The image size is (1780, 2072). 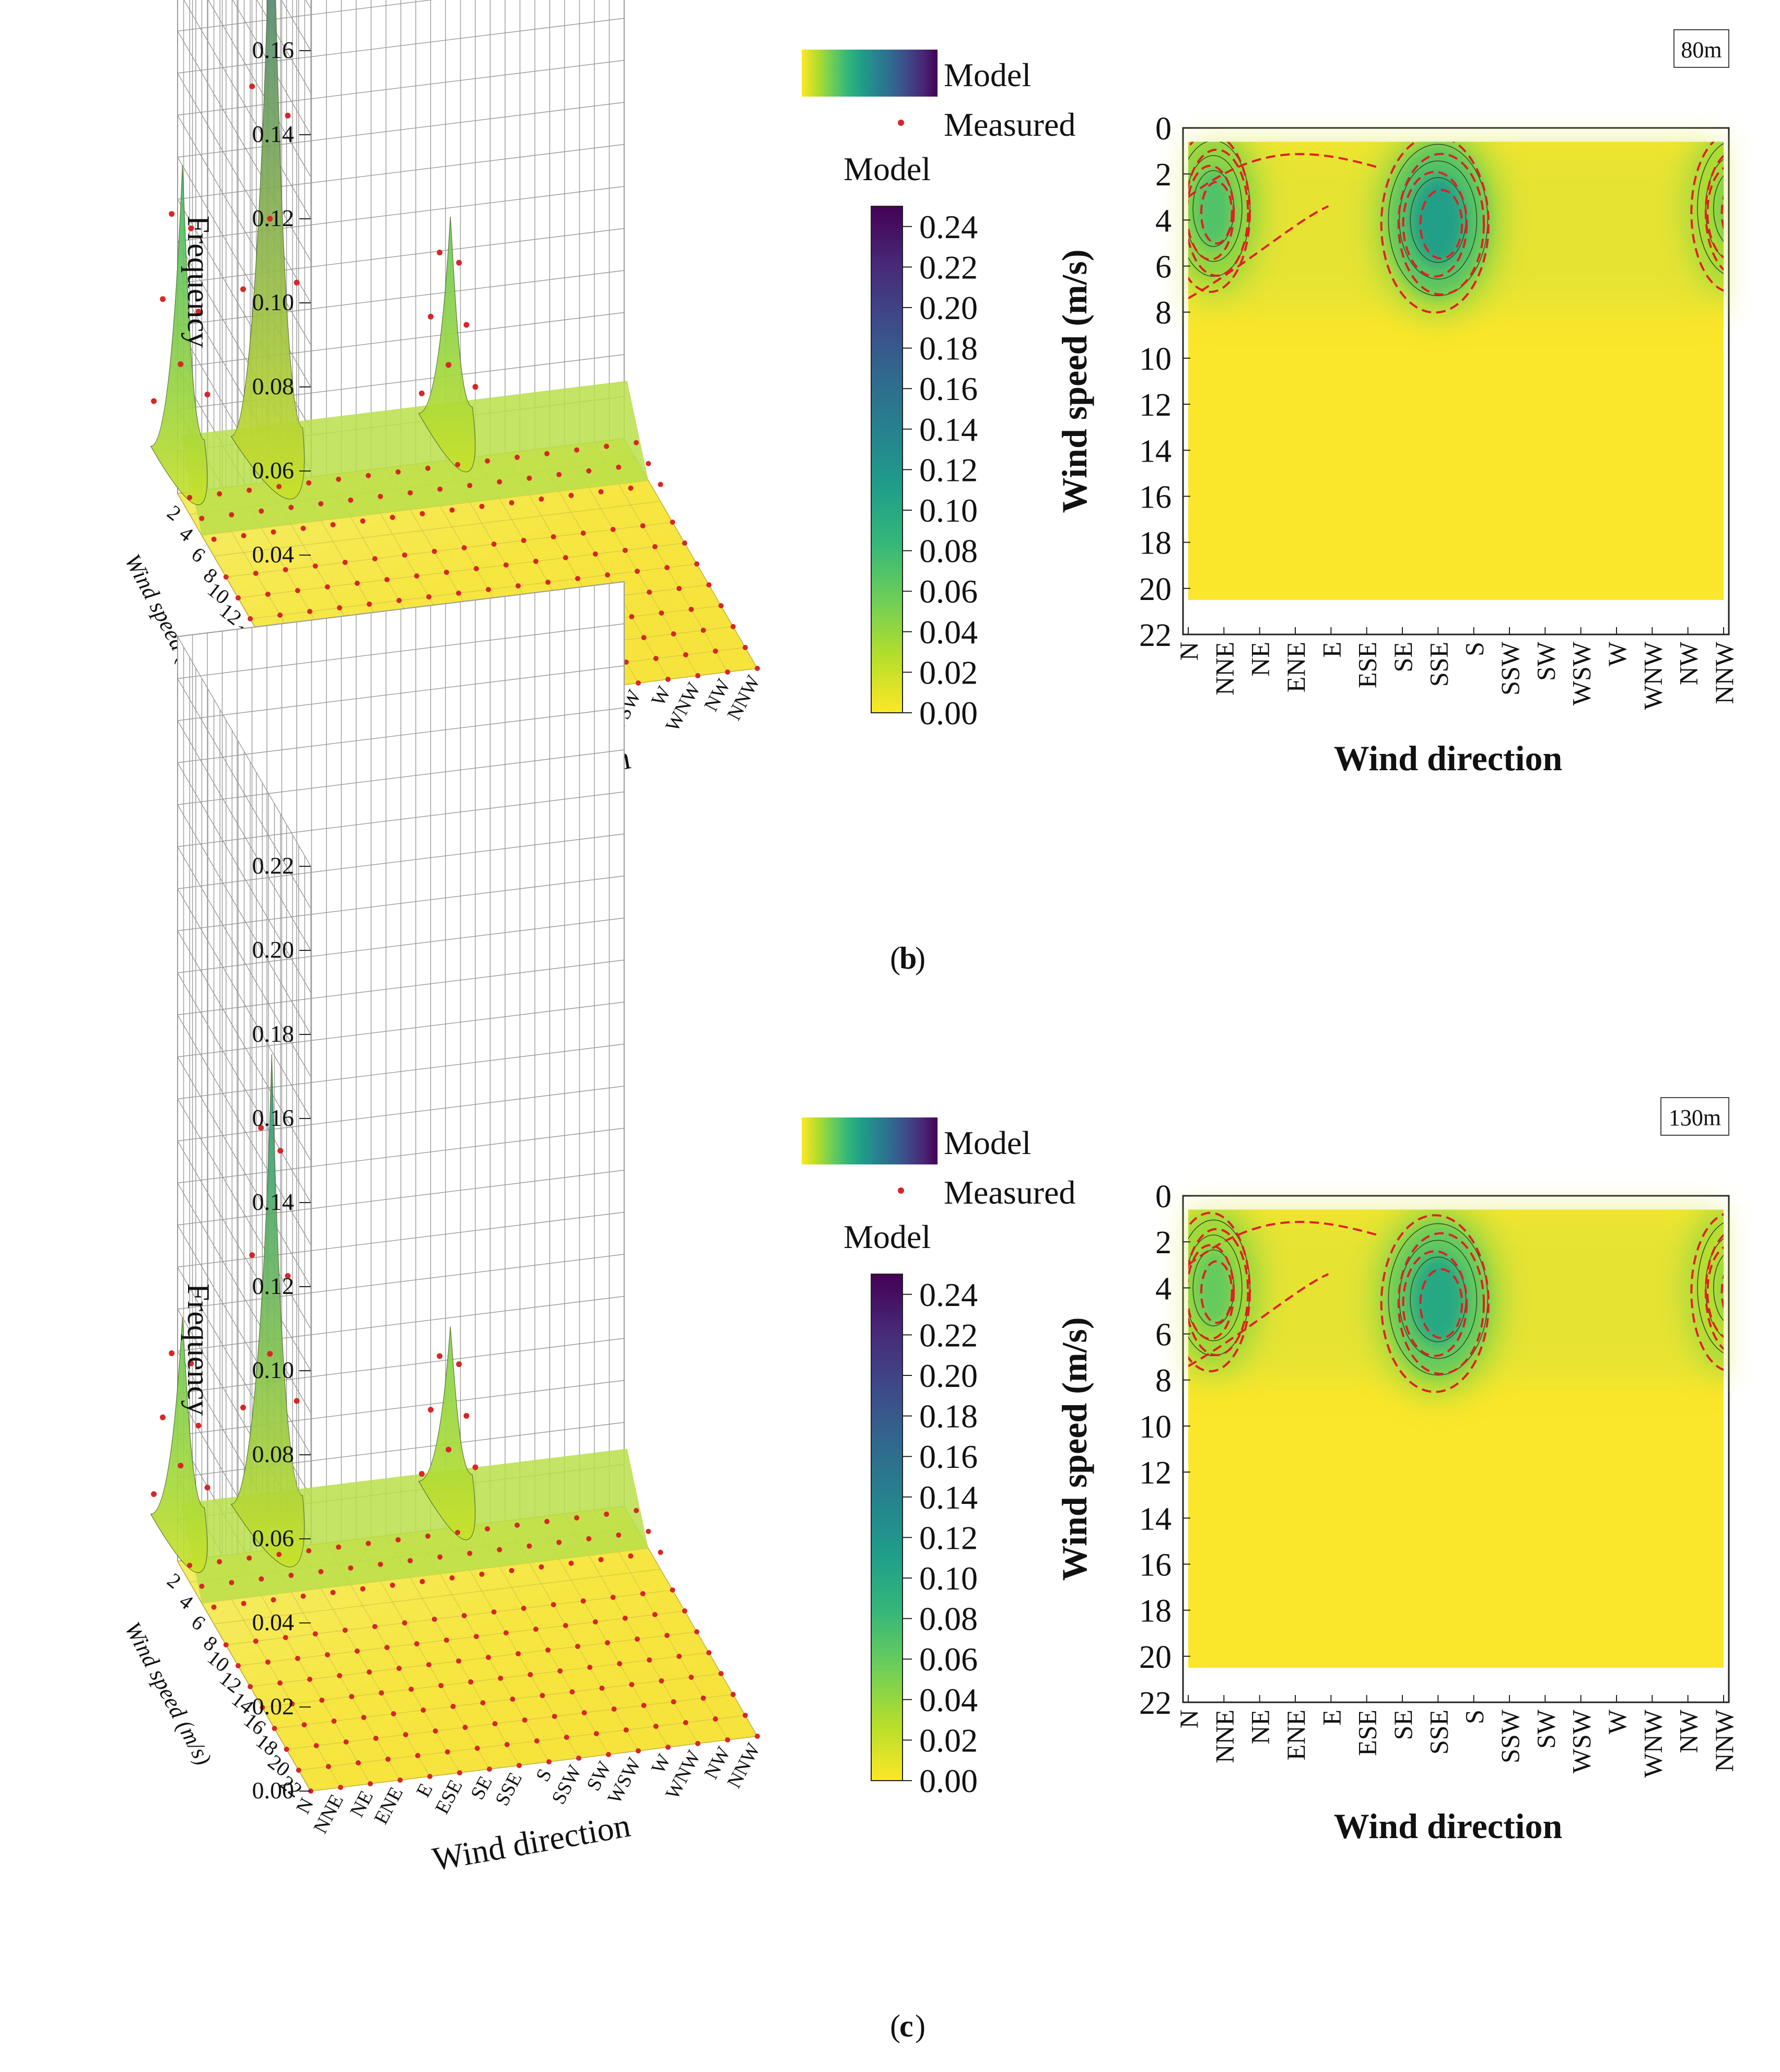 What do you see at coordinates (328, 1815) in the screenshot?
I see `direction-tick-label: NNE` at bounding box center [328, 1815].